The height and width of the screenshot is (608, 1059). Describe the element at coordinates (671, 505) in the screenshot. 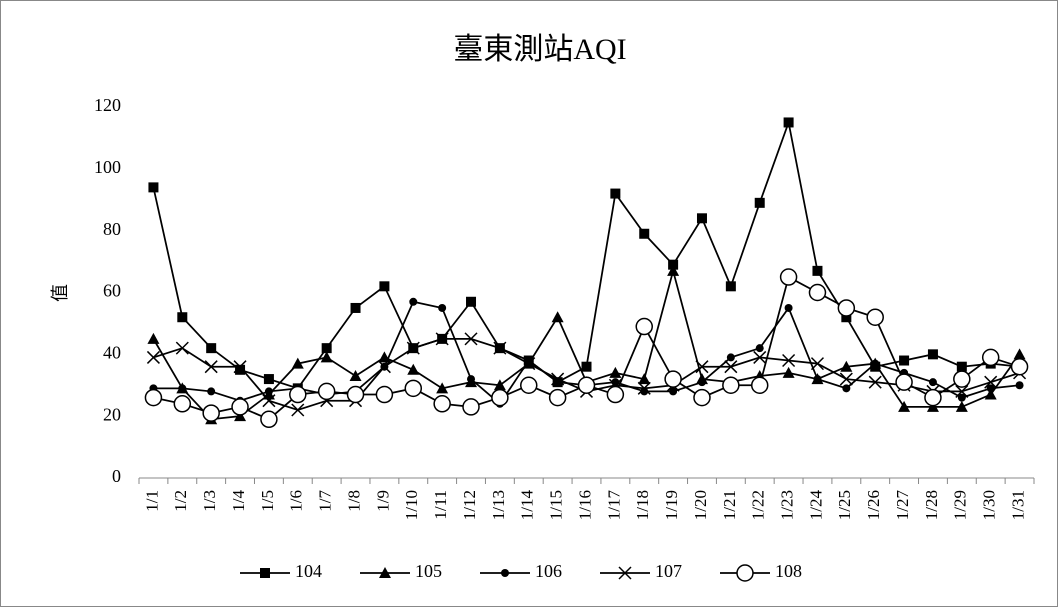

I see `x-tick-label: 1/19` at that location.